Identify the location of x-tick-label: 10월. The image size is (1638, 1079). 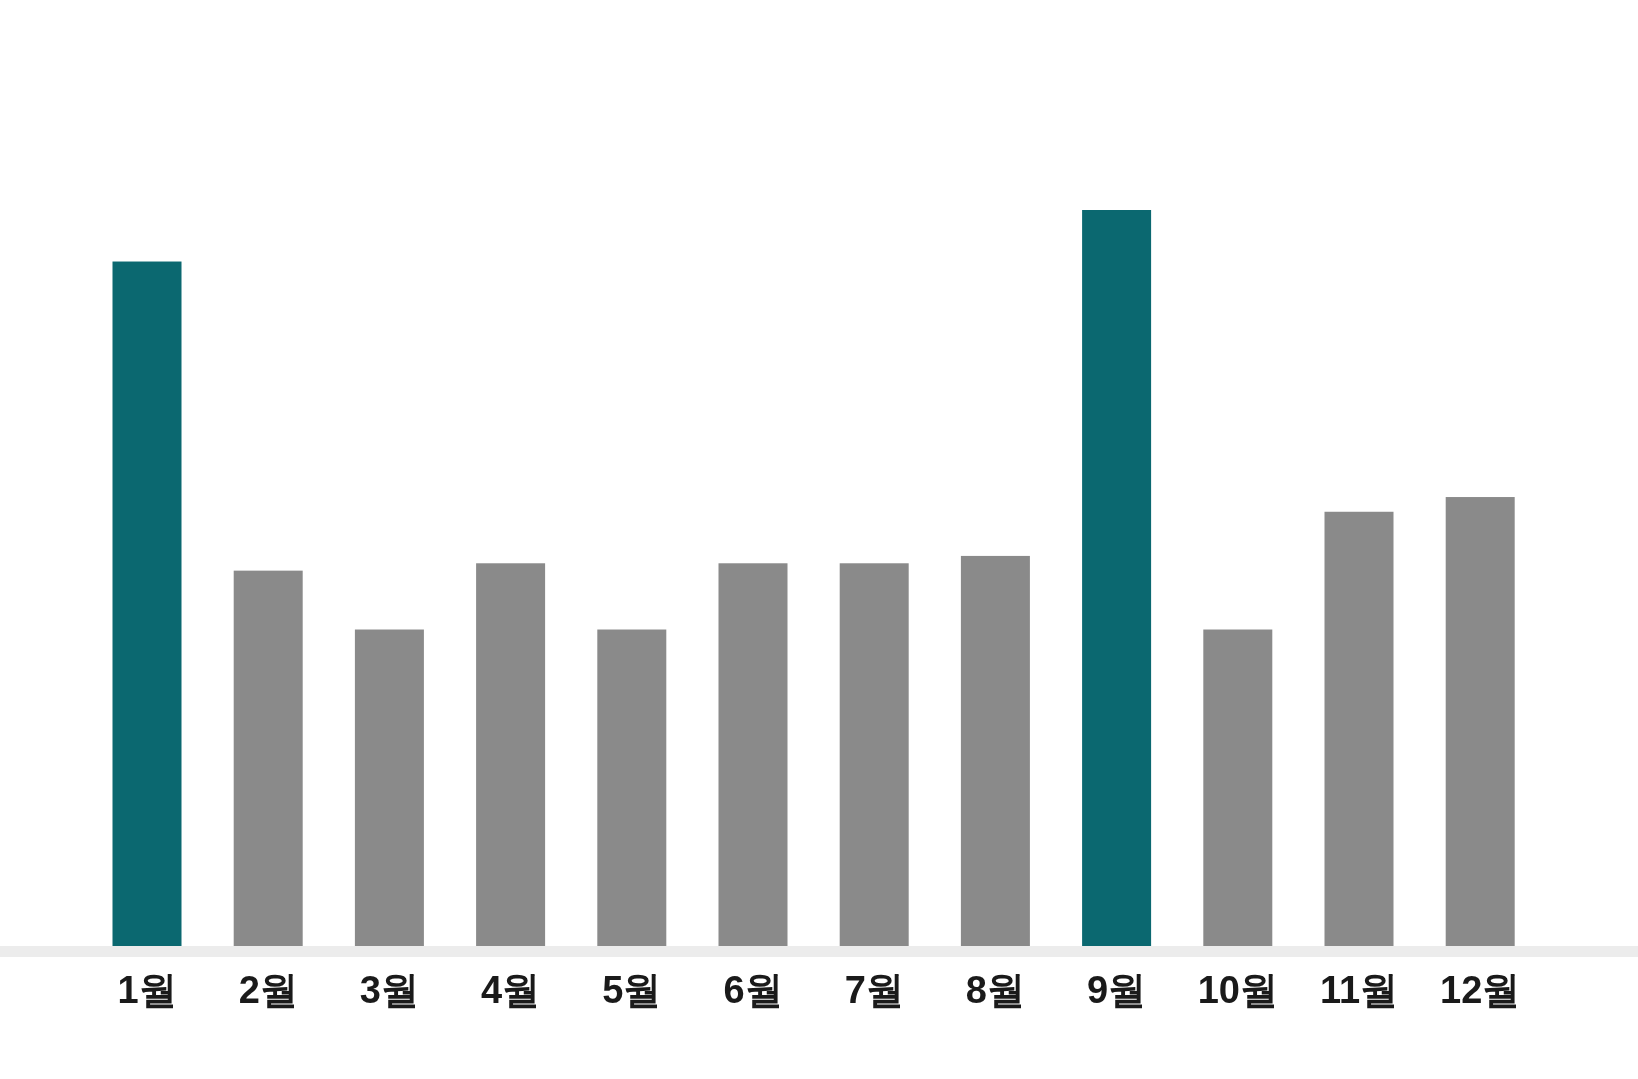
(1237, 990).